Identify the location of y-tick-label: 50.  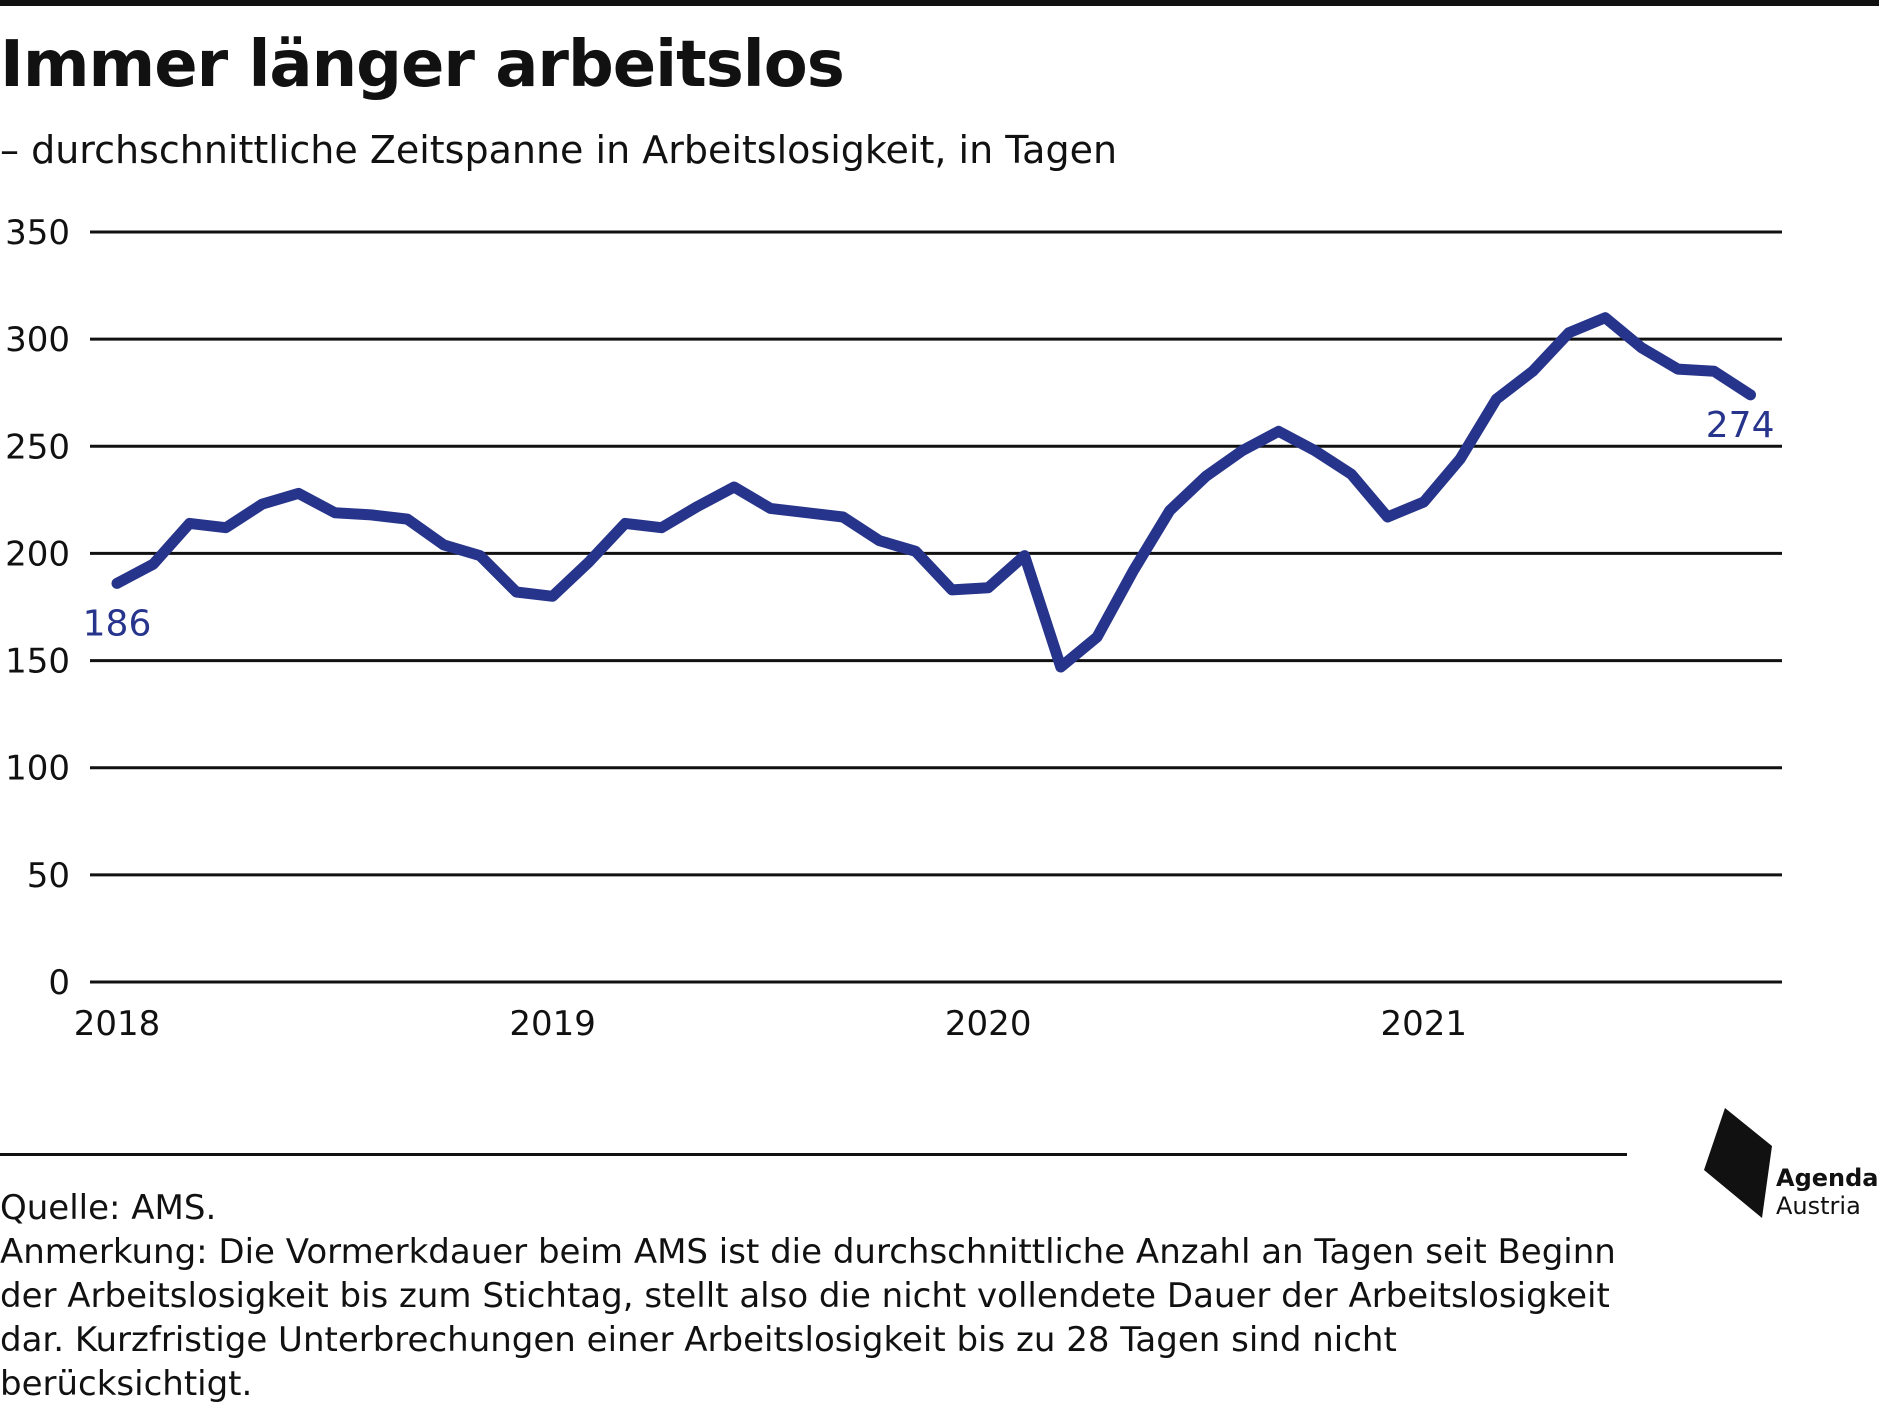
(48, 876).